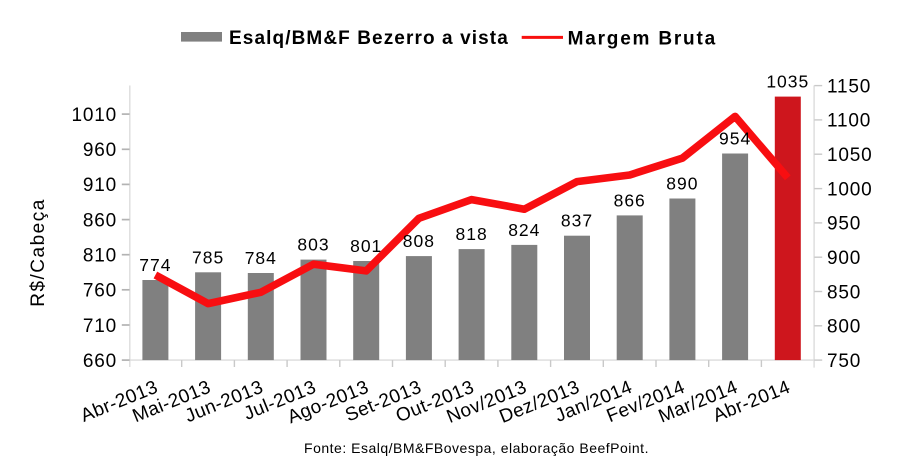  What do you see at coordinates (366, 246) in the screenshot?
I see `svg-text: 801` at bounding box center [366, 246].